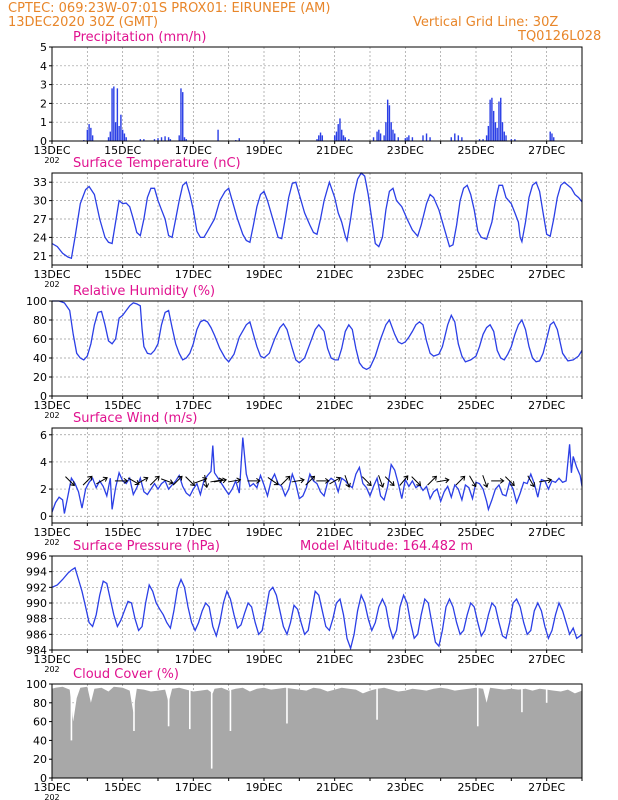  What do you see at coordinates (405, 787) in the screenshot?
I see `cloud-xtick-label: 23DEC` at bounding box center [405, 787].